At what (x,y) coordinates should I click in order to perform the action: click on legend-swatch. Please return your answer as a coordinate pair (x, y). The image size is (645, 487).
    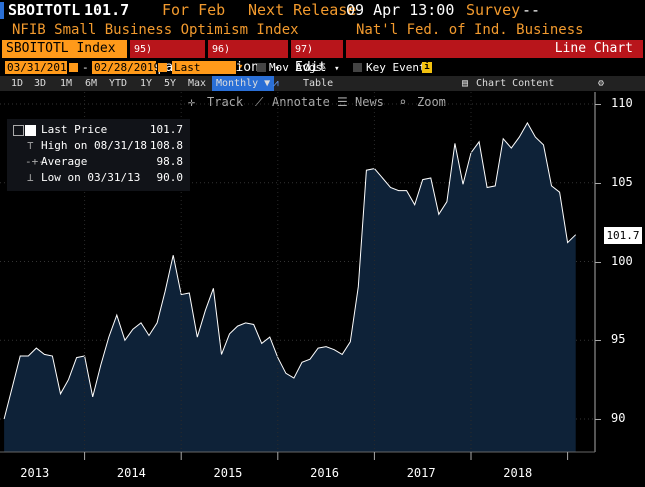
    Looking at the image, I should click on (30, 130).